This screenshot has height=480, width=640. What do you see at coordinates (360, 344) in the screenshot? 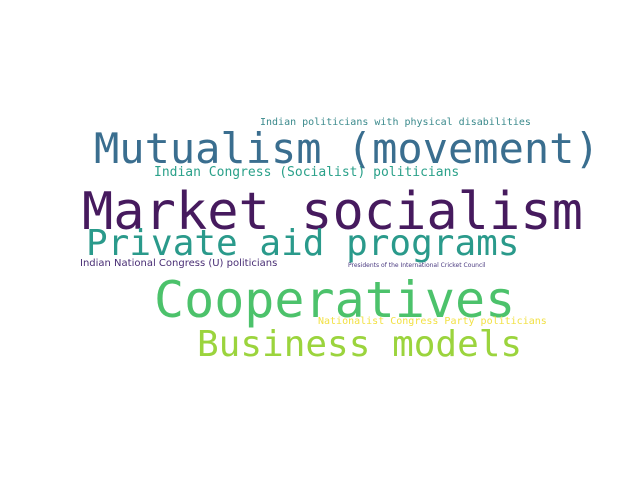
I see `word-business-models: Business models` at bounding box center [360, 344].